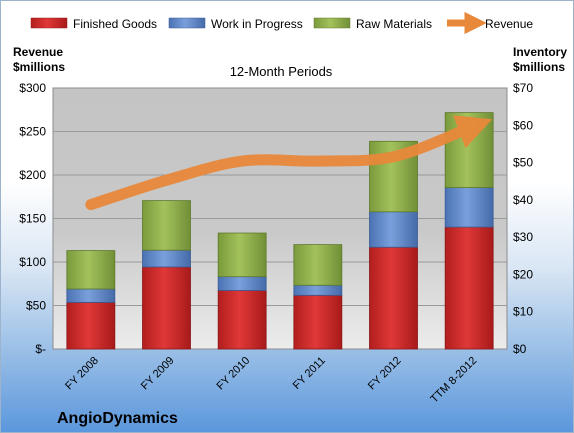 Image resolution: width=574 pixels, height=433 pixels. Describe the element at coordinates (523, 200) in the screenshot. I see `right-tick-label-4: $40` at that location.